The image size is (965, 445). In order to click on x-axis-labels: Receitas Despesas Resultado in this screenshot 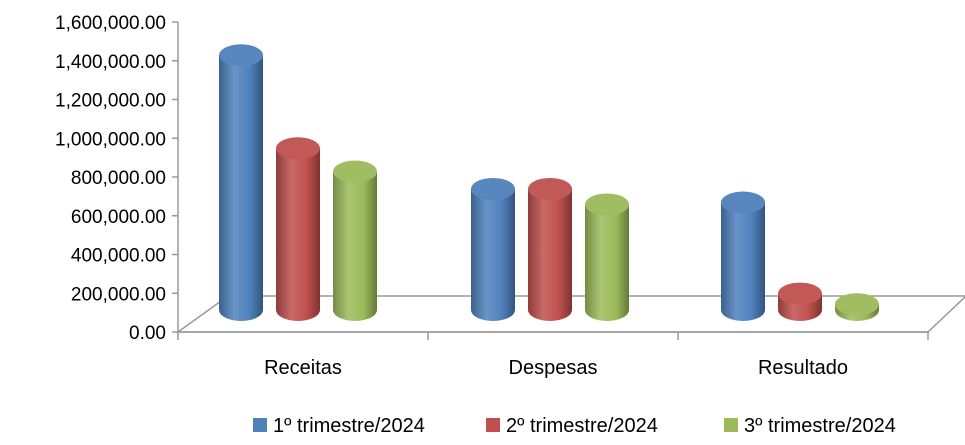, I will do `click(556, 368)`.